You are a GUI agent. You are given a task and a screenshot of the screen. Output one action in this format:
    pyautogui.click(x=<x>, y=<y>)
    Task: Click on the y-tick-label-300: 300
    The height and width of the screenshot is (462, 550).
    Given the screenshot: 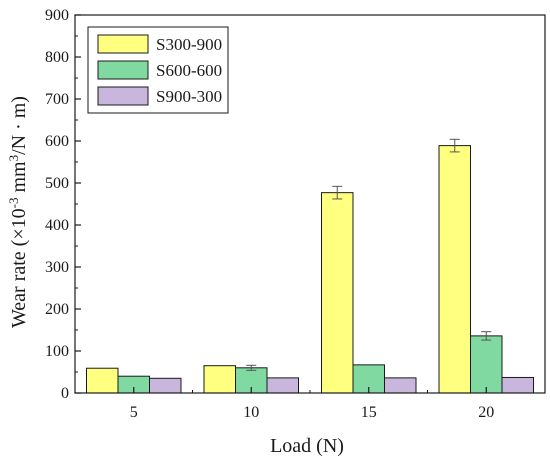 What is the action you would take?
    pyautogui.click(x=57, y=267)
    